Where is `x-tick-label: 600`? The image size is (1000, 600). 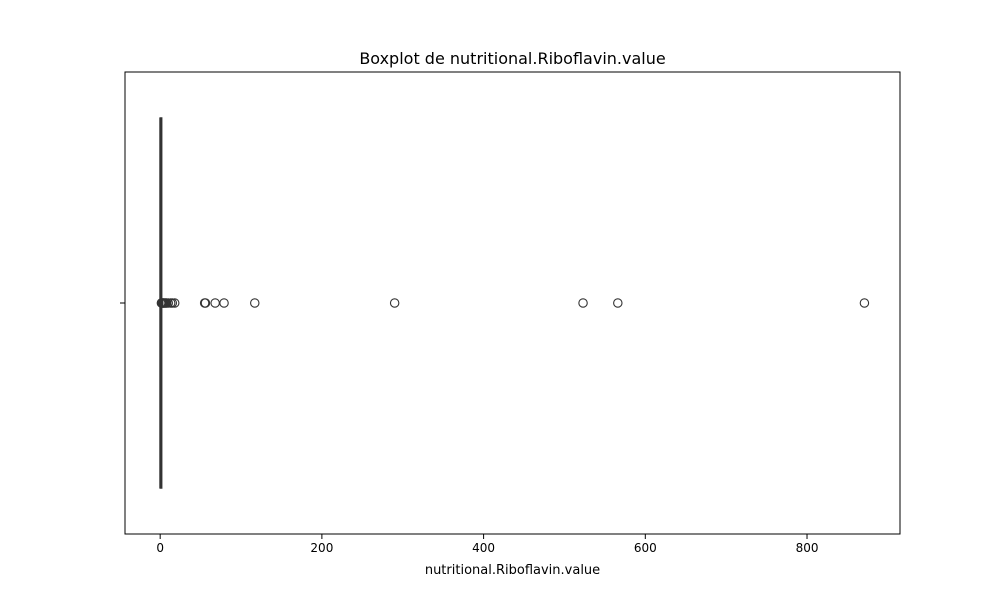
x-tick-label: 600 is located at coordinates (645, 548).